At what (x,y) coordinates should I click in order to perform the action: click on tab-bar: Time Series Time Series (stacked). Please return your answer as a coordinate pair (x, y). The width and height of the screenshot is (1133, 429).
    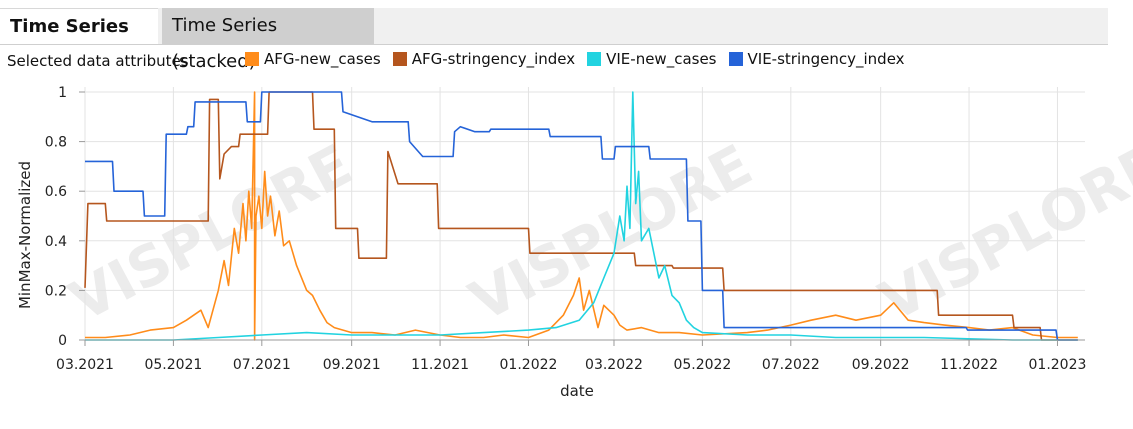
    Looking at the image, I should click on (554, 40).